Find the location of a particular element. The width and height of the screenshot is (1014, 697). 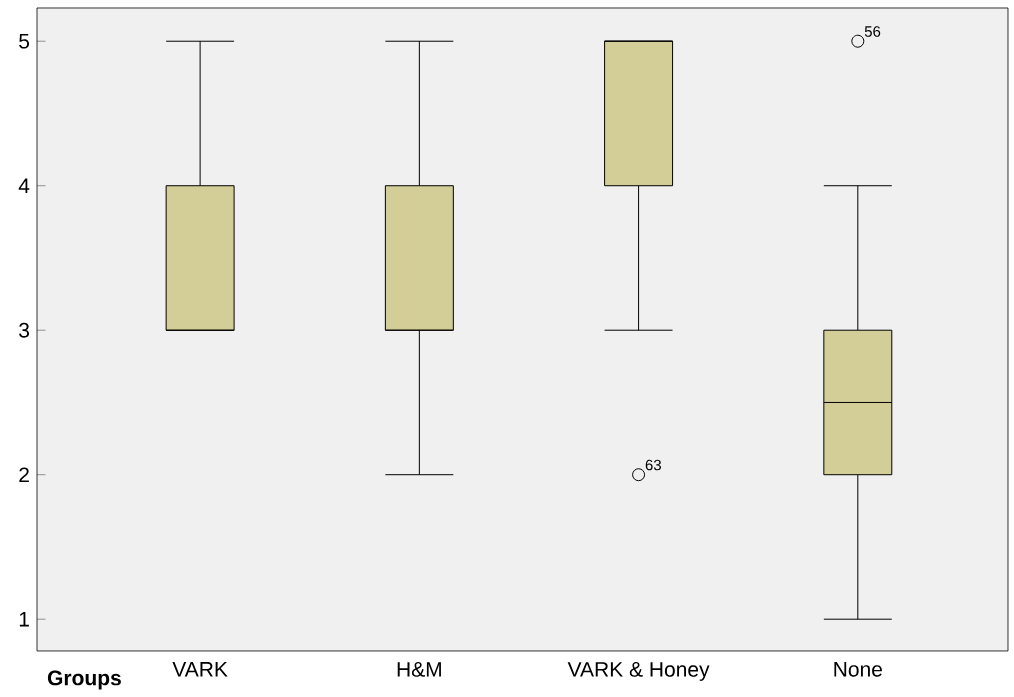

annotation: 56 is located at coordinates (872, 31).